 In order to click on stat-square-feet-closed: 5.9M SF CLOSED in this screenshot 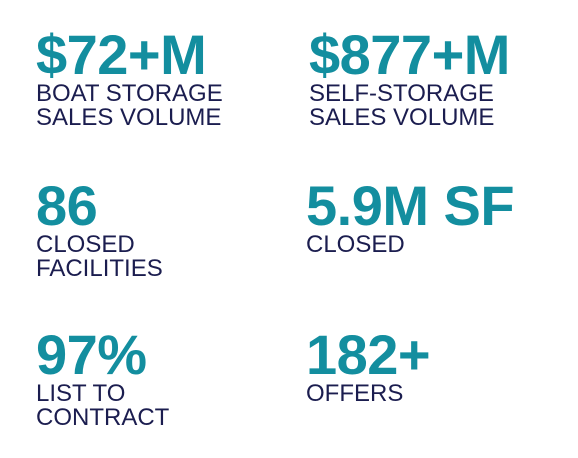, I will do `click(410, 215)`.